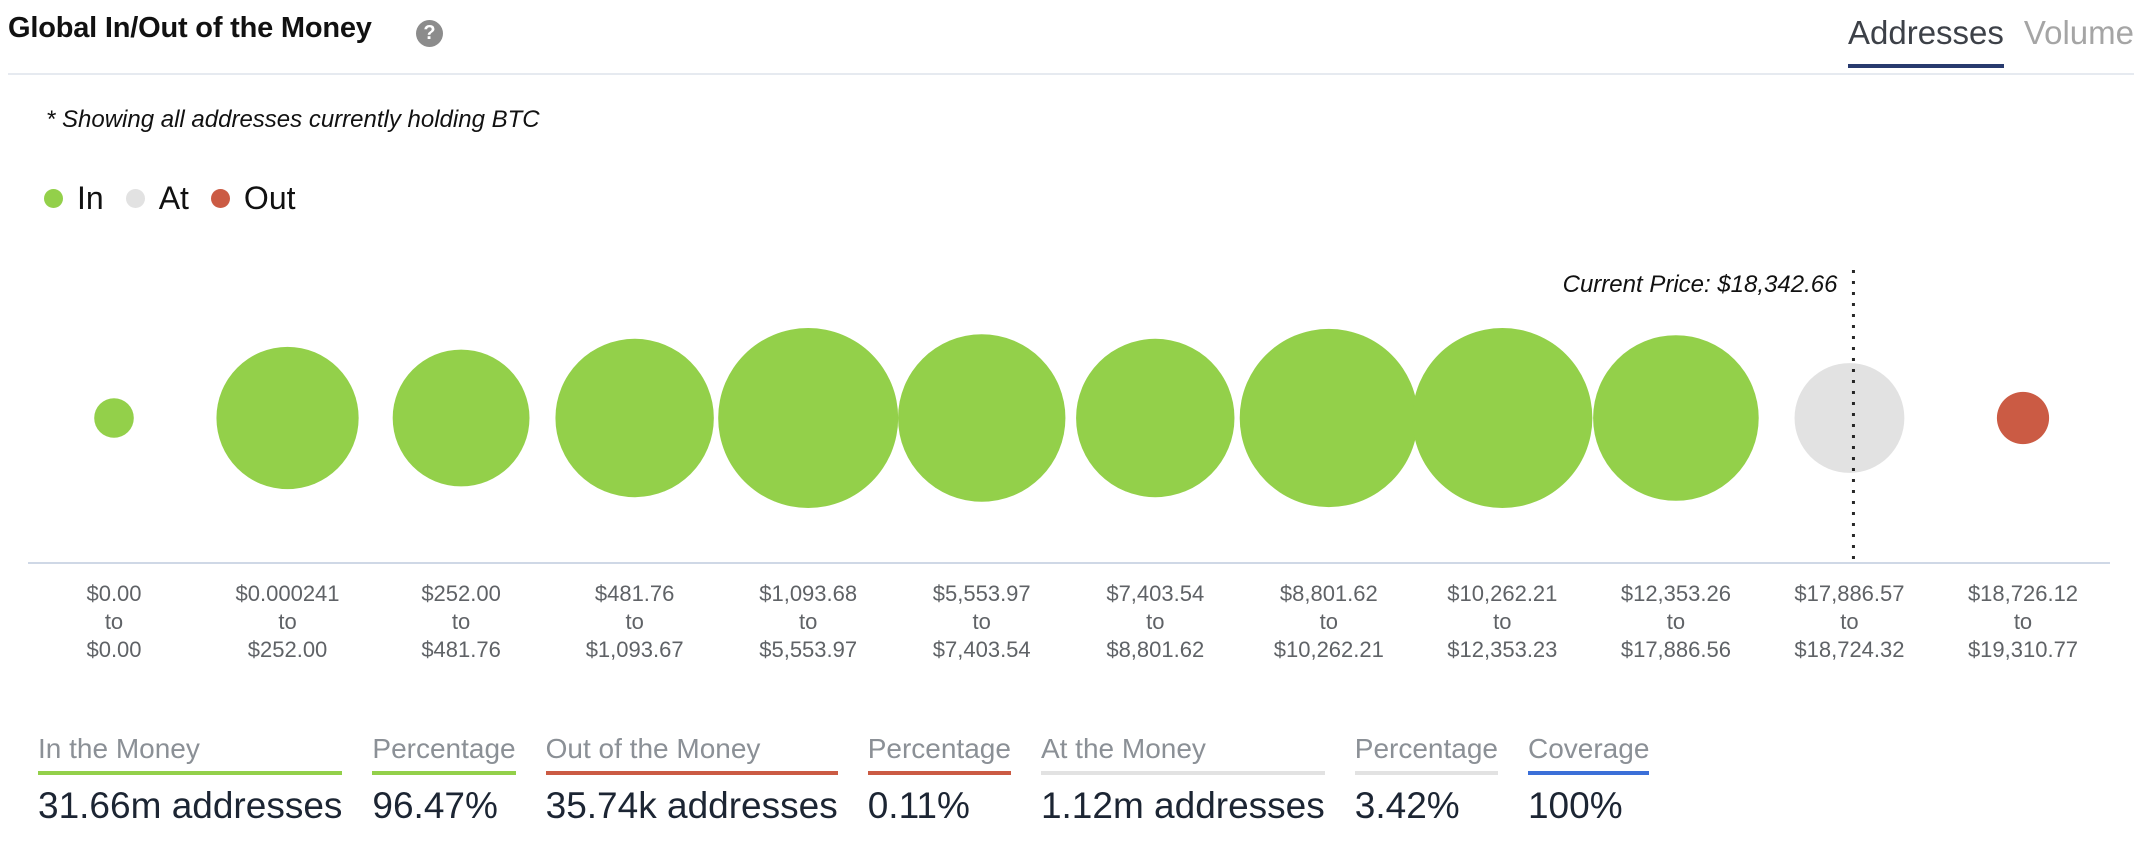 The width and height of the screenshot is (2134, 854). I want to click on legend-dot-out-icon, so click(220, 198).